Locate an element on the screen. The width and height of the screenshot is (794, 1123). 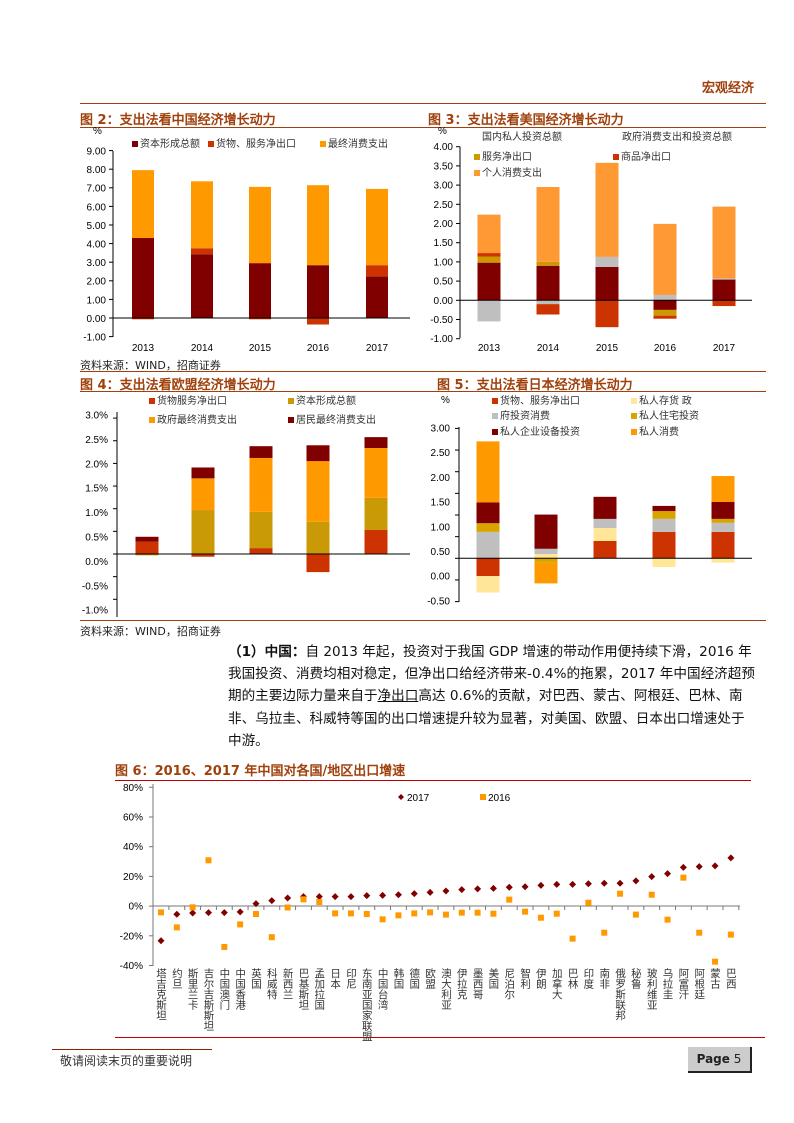
fig6-category-label: 蒙古 is located at coordinates (715, 978).